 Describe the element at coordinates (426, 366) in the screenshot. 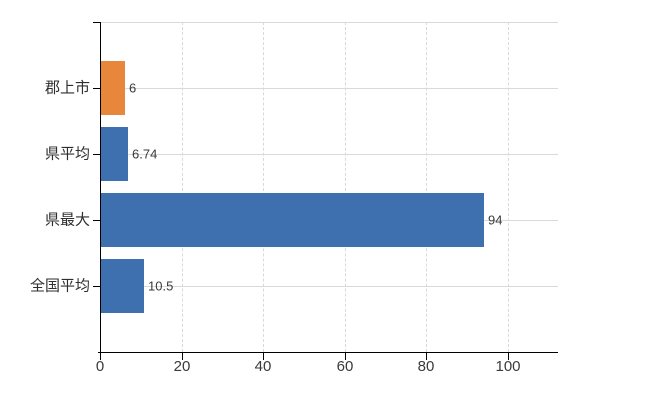

I see `x-tick-label: 80` at that location.